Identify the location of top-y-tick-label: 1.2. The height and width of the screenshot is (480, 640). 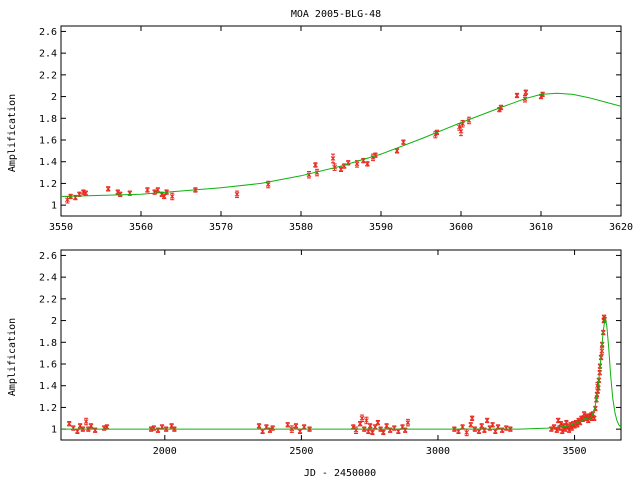
(48, 184).